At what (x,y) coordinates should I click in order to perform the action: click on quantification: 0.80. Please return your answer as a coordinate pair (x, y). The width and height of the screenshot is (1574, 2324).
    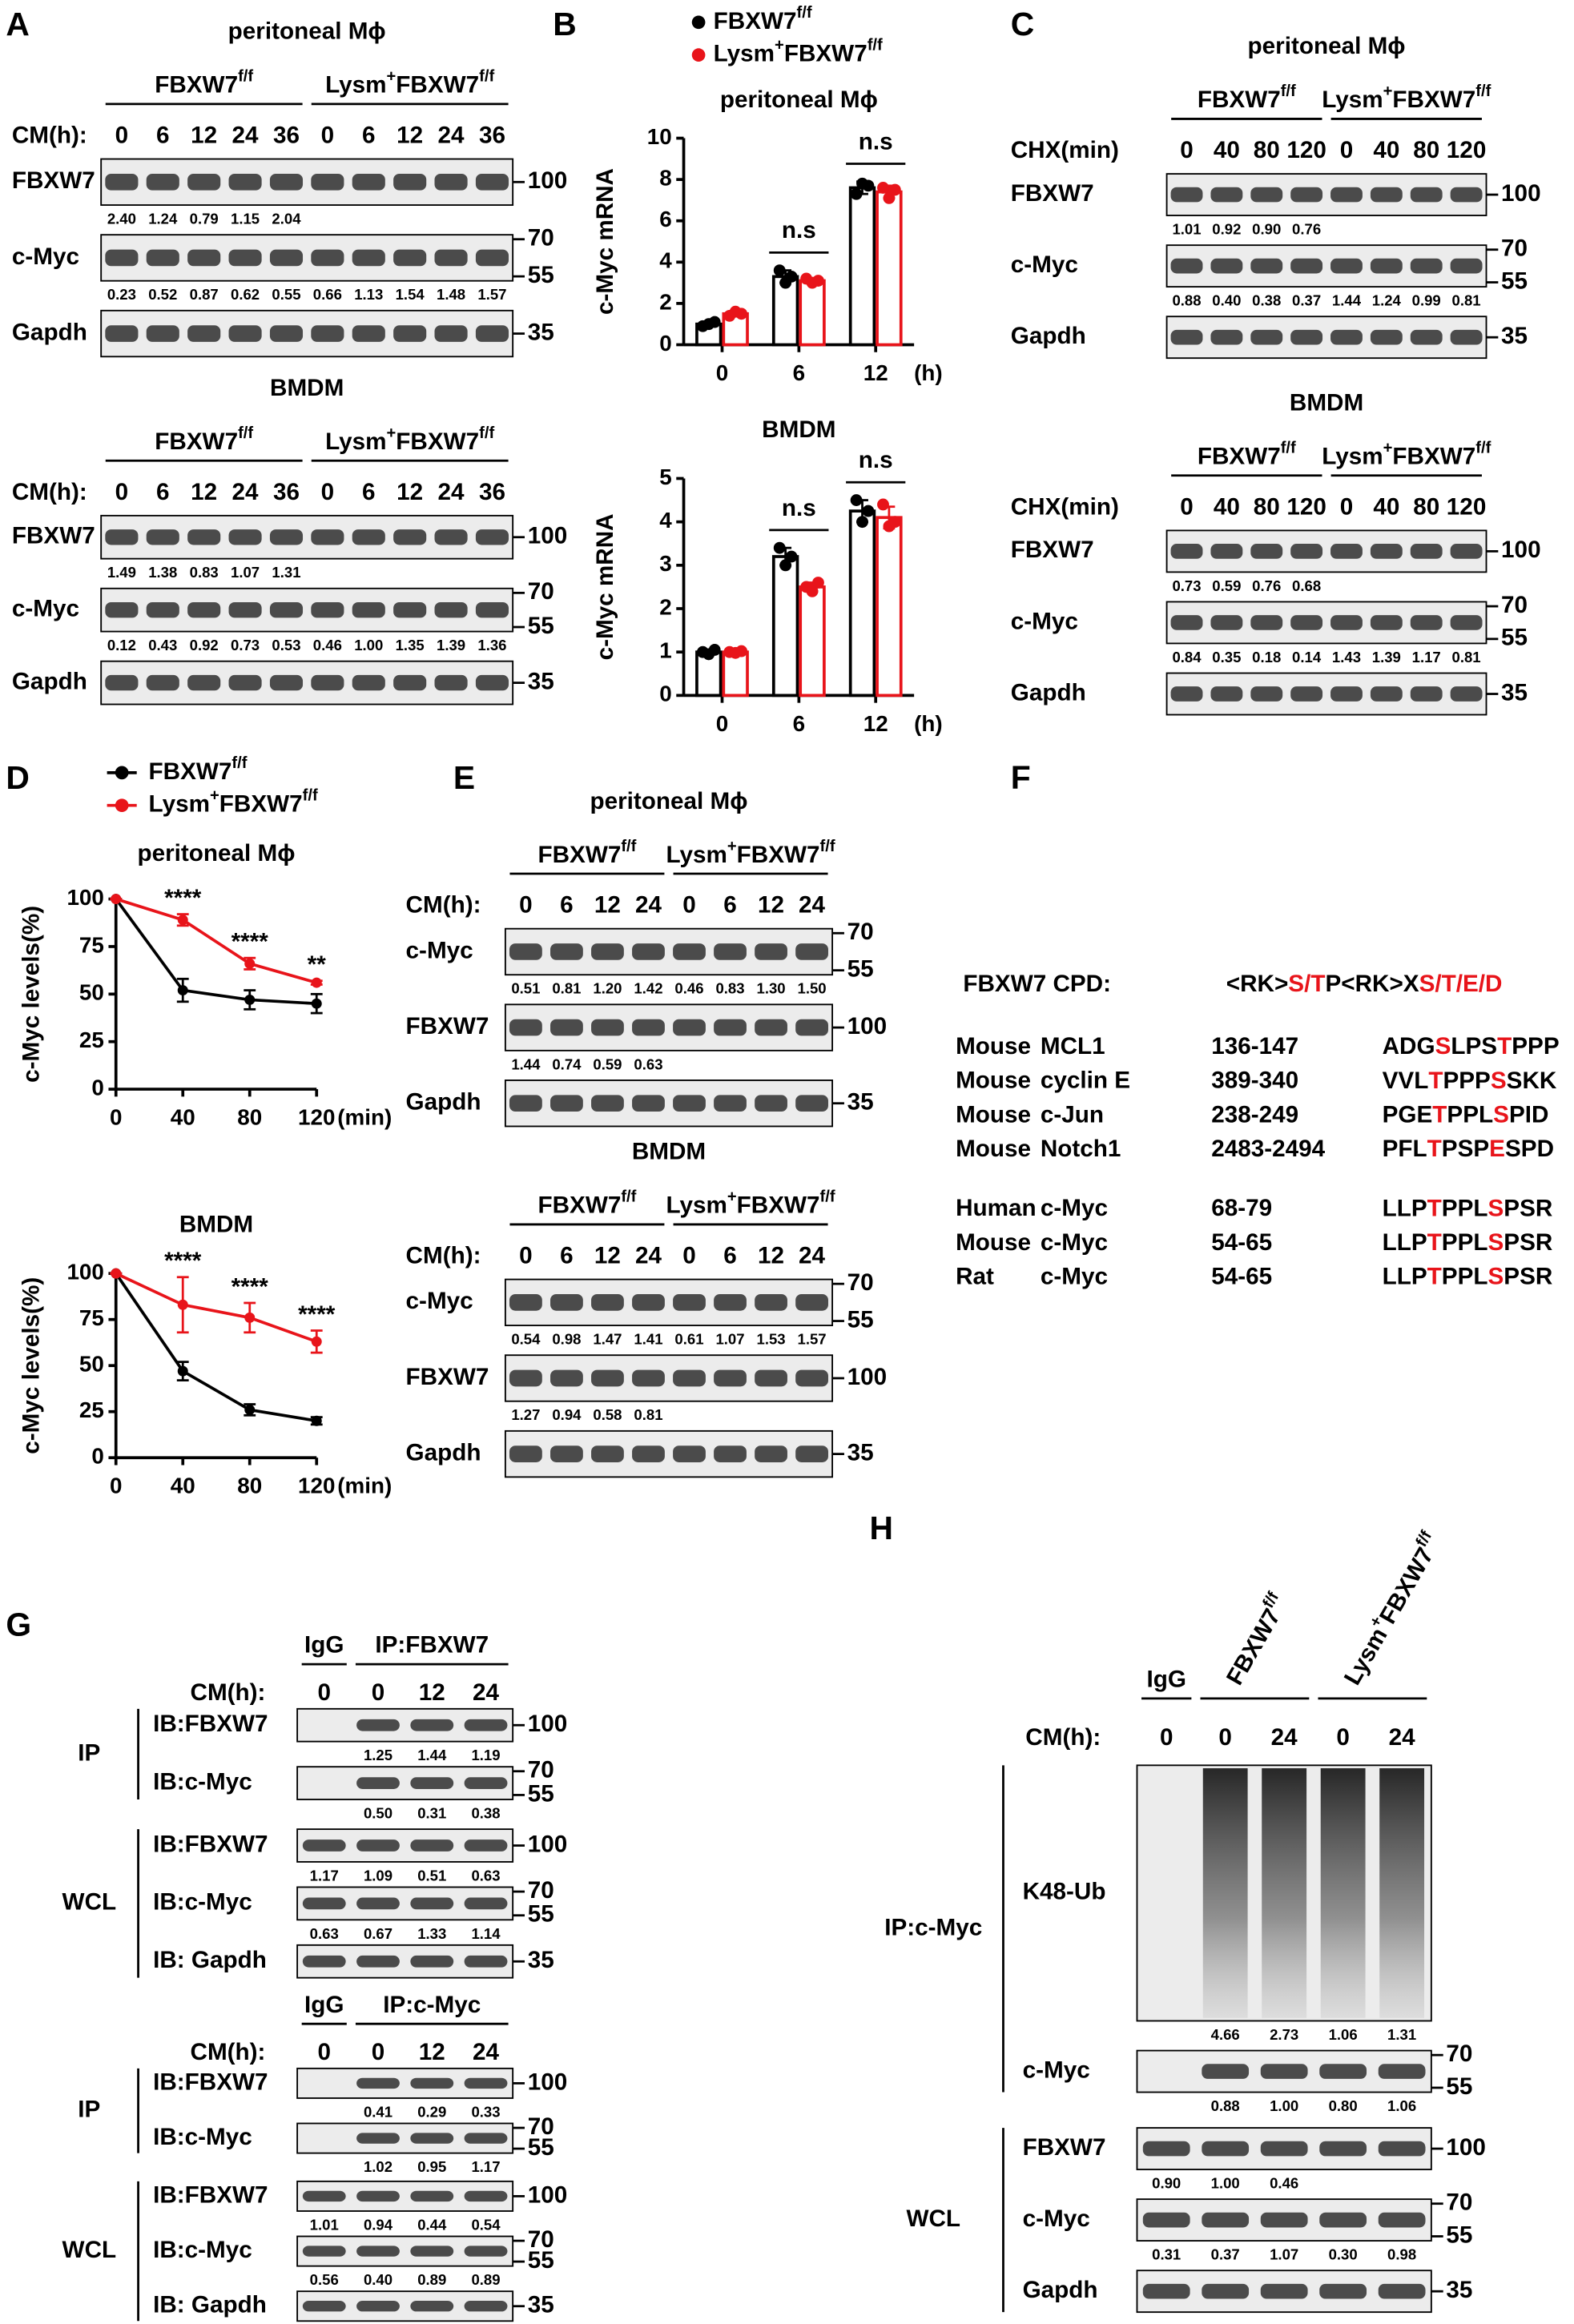
    Looking at the image, I should click on (1343, 2105).